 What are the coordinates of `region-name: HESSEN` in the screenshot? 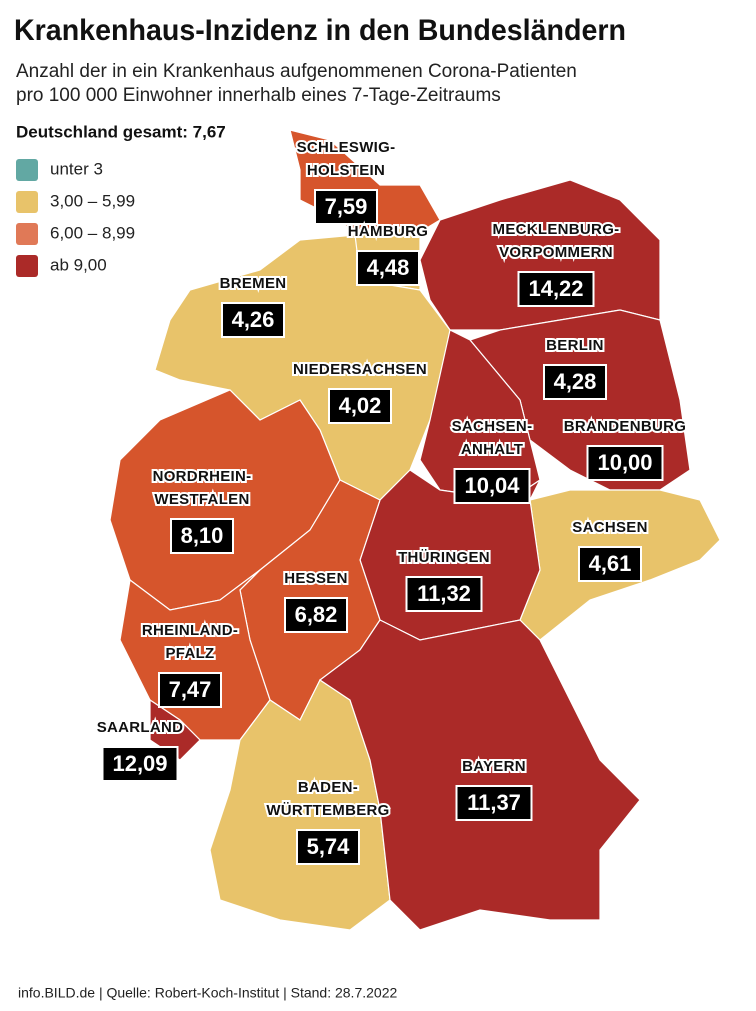 It's located at (316, 578).